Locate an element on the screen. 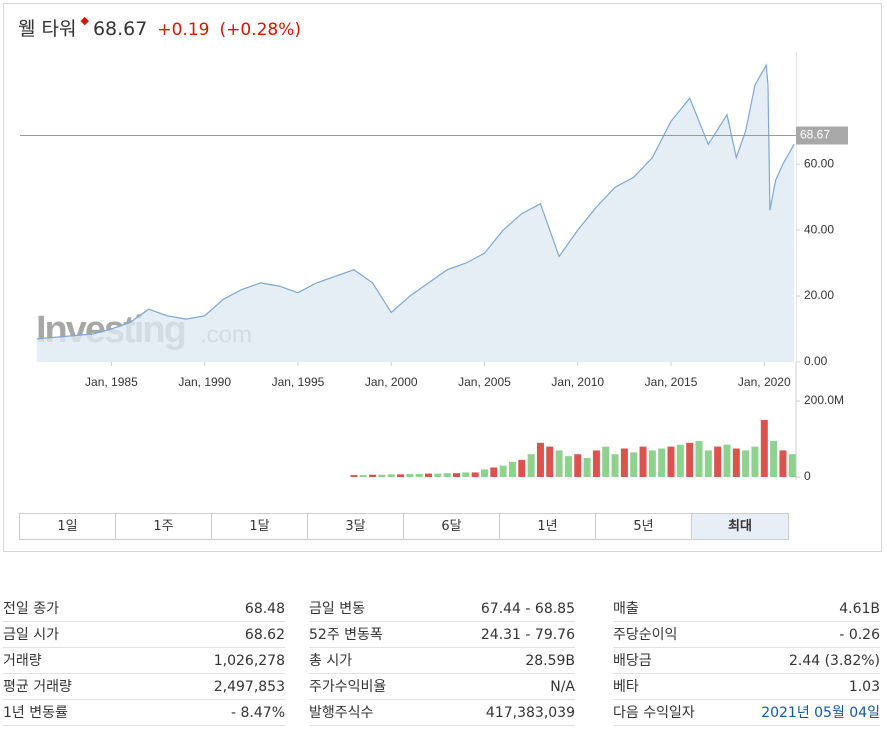  stat-label: 매출 is located at coordinates (626, 609).